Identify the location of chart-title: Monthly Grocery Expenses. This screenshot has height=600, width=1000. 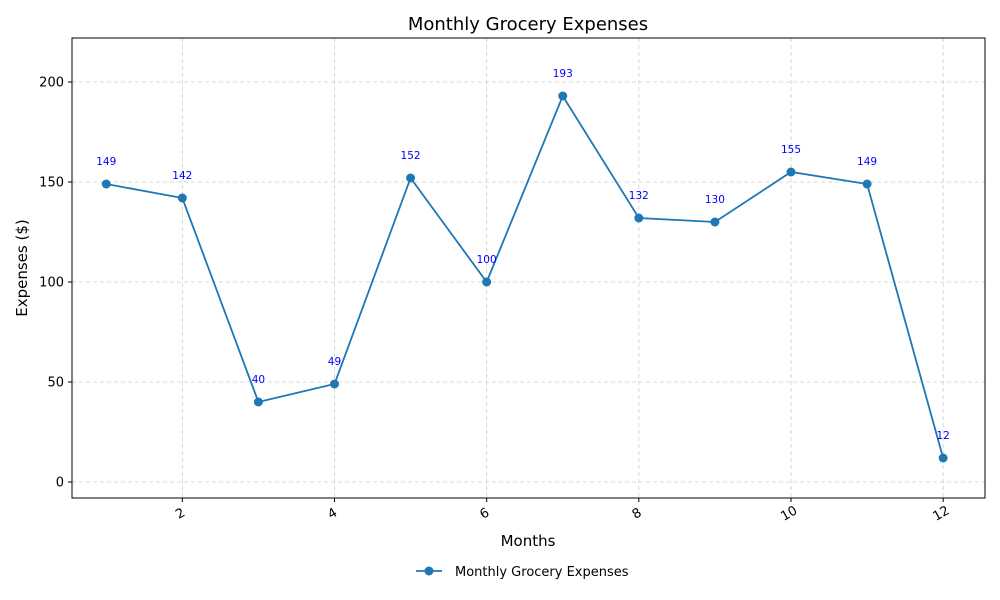
(528, 24).